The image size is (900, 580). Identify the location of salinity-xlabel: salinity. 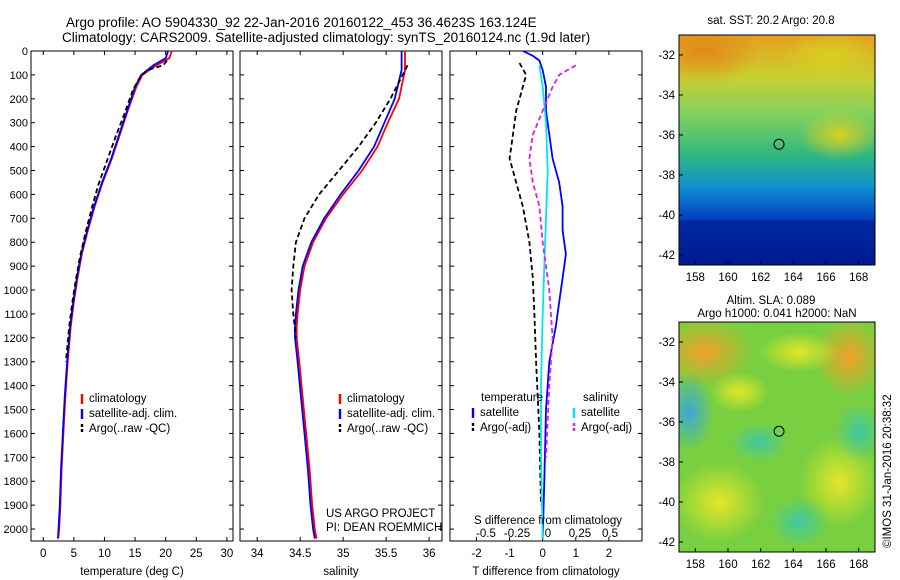
(340, 572).